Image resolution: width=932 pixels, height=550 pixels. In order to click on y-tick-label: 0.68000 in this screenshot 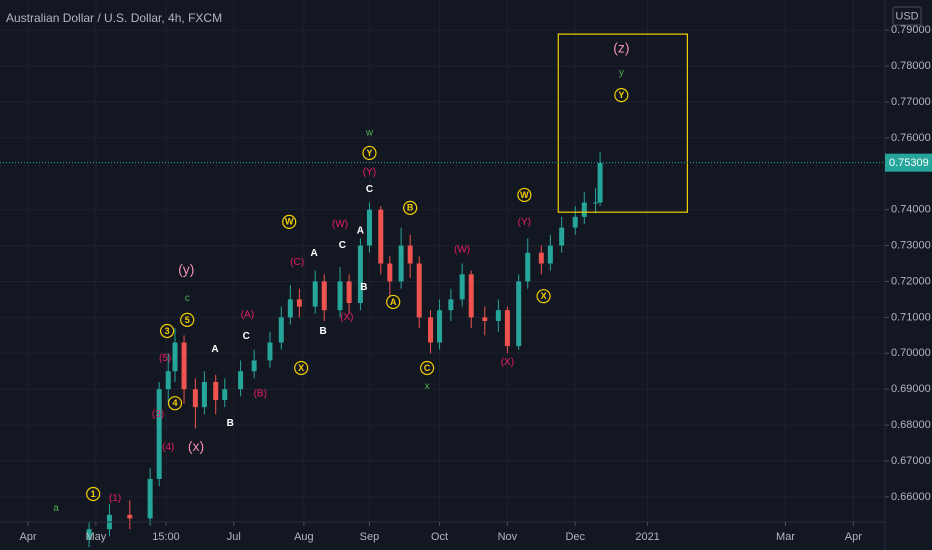, I will do `click(911, 425)`.